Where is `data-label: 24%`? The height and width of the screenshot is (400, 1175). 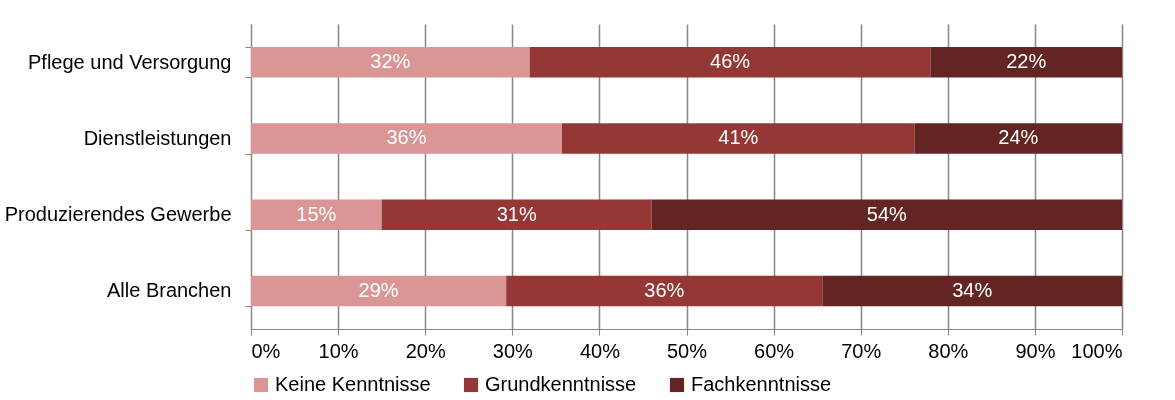 data-label: 24% is located at coordinates (1018, 137).